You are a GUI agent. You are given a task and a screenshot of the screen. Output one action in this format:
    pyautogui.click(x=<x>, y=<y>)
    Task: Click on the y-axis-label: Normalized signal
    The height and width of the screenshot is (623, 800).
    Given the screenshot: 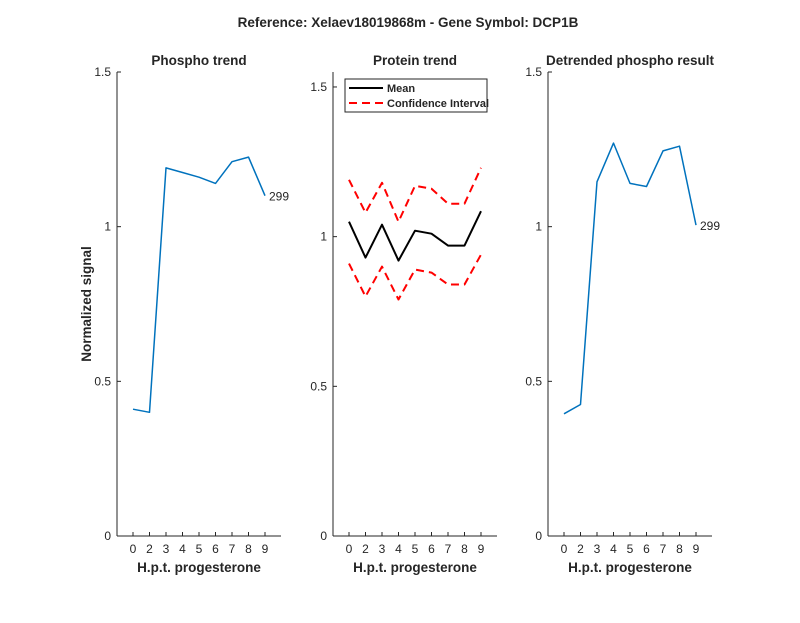 What is the action you would take?
    pyautogui.click(x=86, y=304)
    